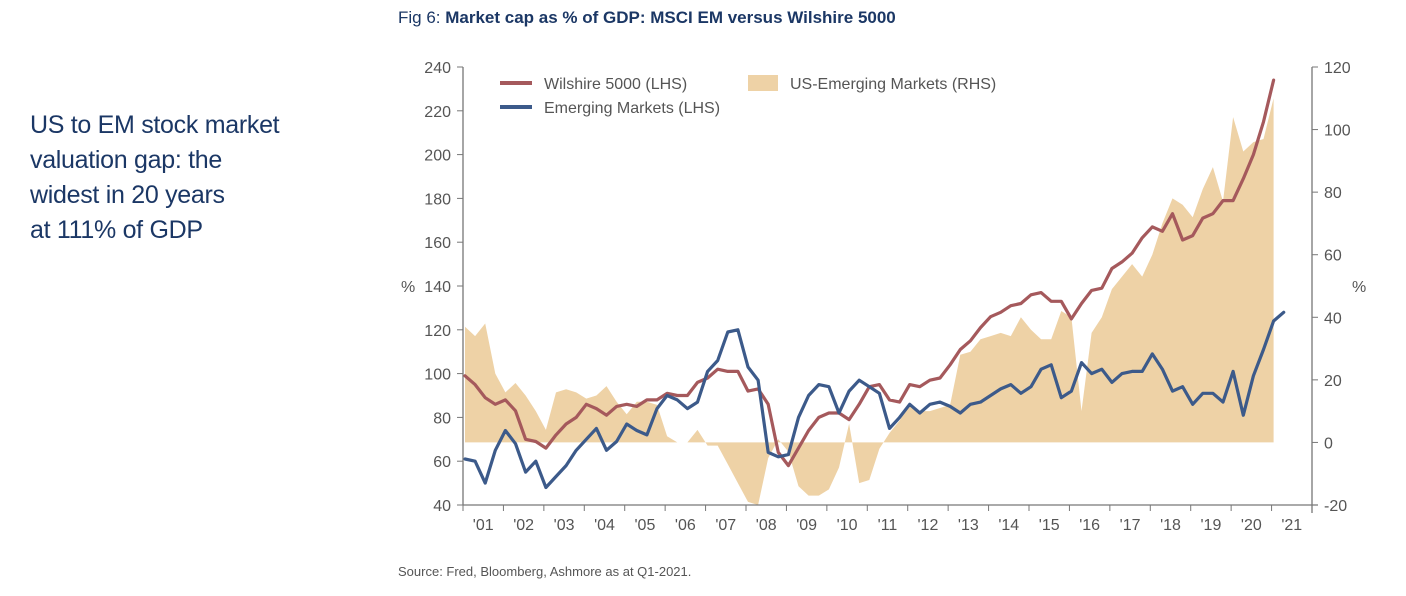  Describe the element at coordinates (685, 525) in the screenshot. I see `x-tick-label: '06` at that location.